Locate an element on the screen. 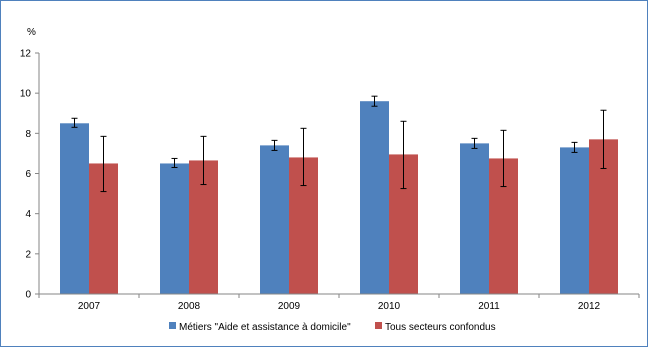 The width and height of the screenshot is (648, 348). bar-aide-domicile-2008 is located at coordinates (174, 228).